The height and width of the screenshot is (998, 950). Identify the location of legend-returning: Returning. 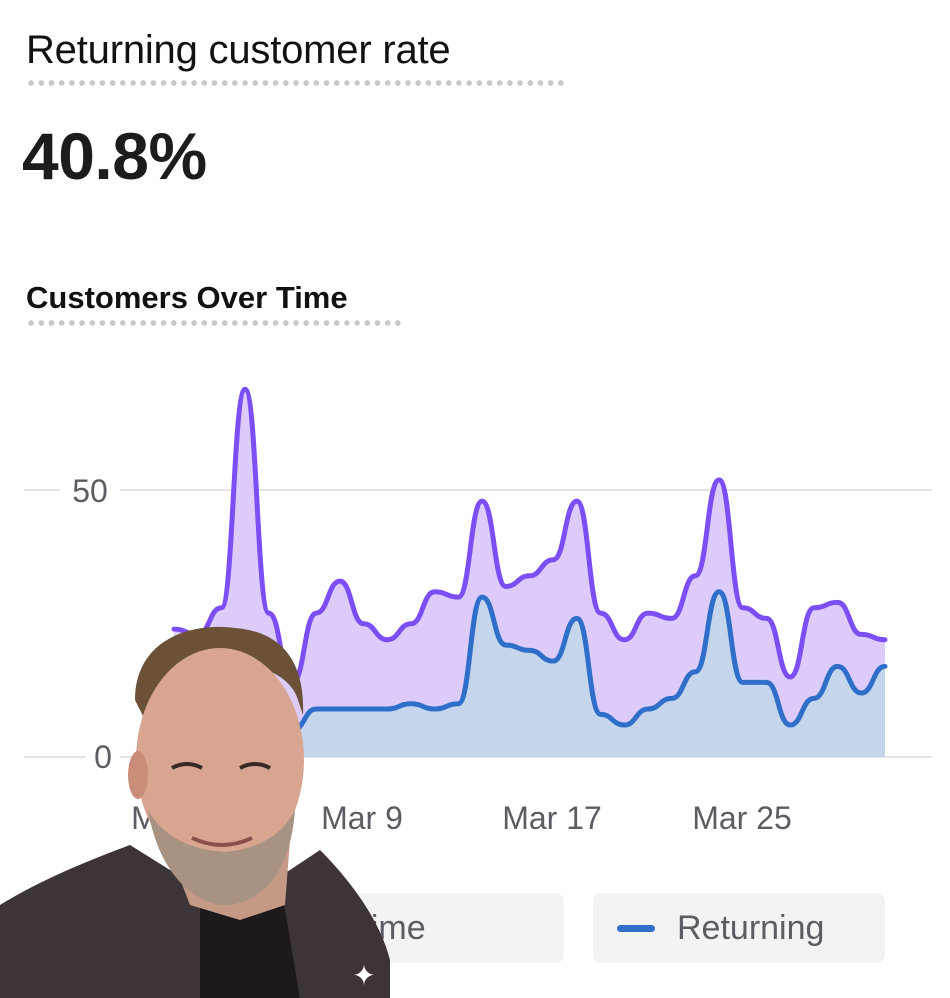
(739, 928).